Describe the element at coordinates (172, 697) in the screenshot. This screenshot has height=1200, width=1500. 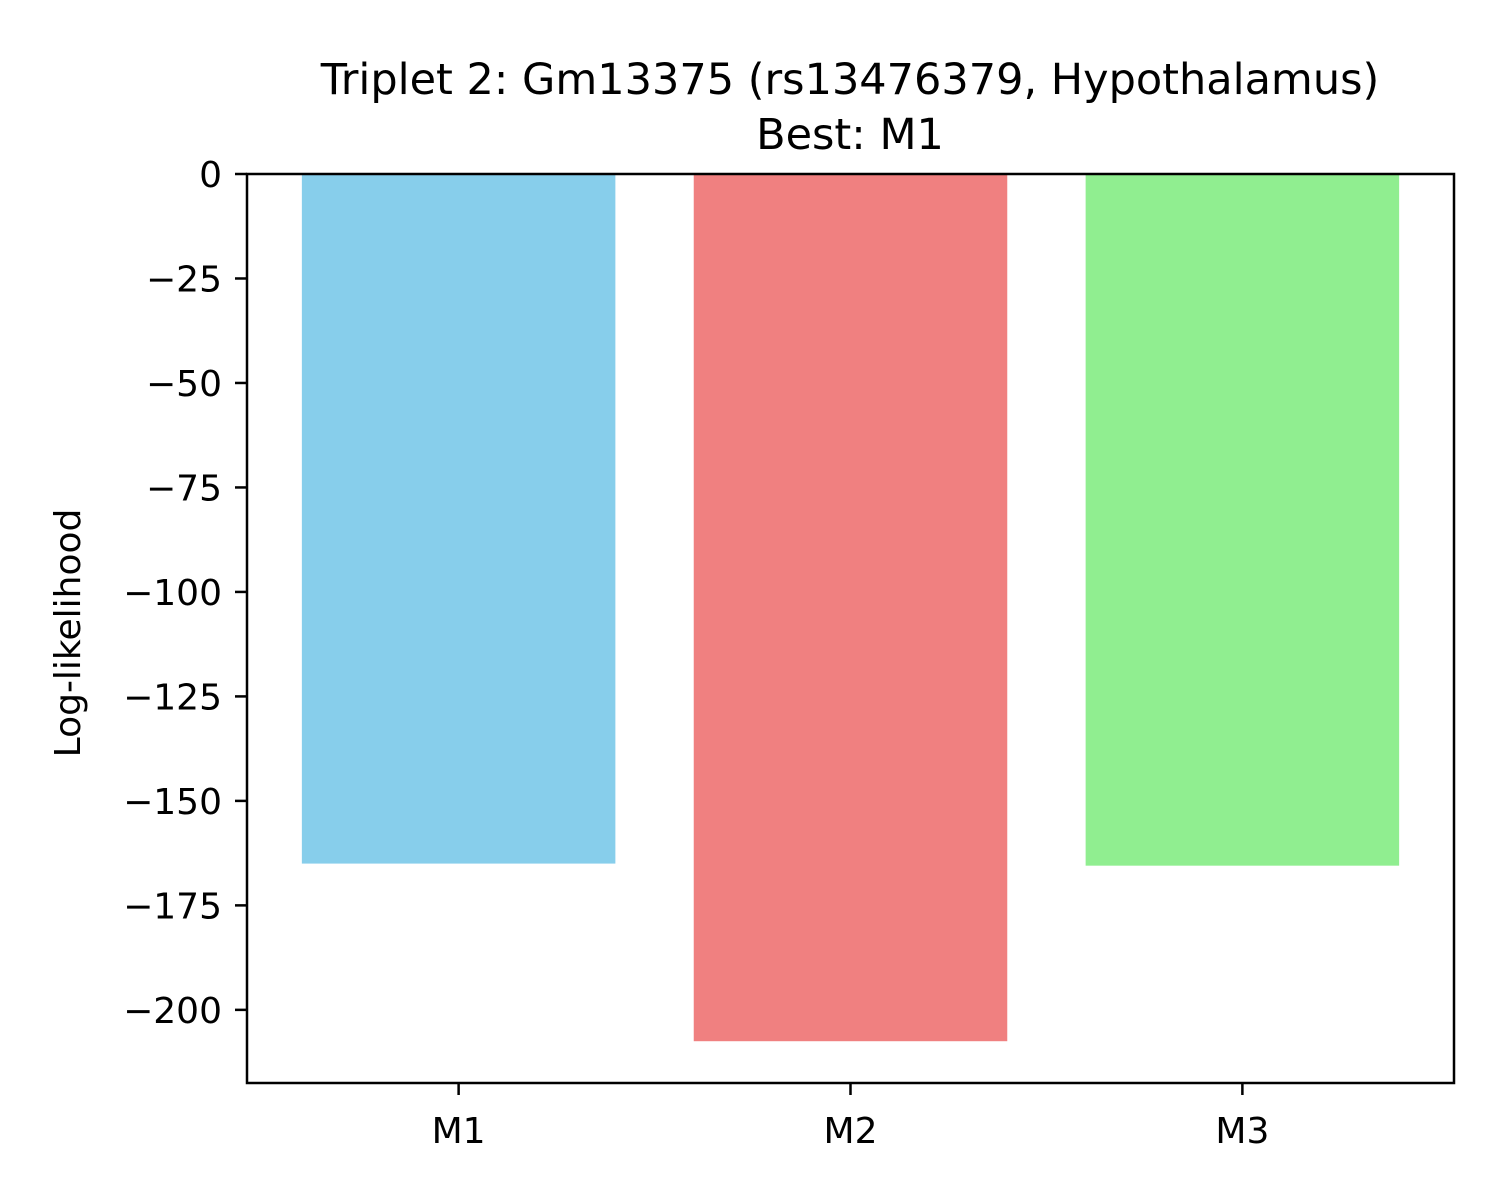
I see `y-tick-label: −125` at that location.